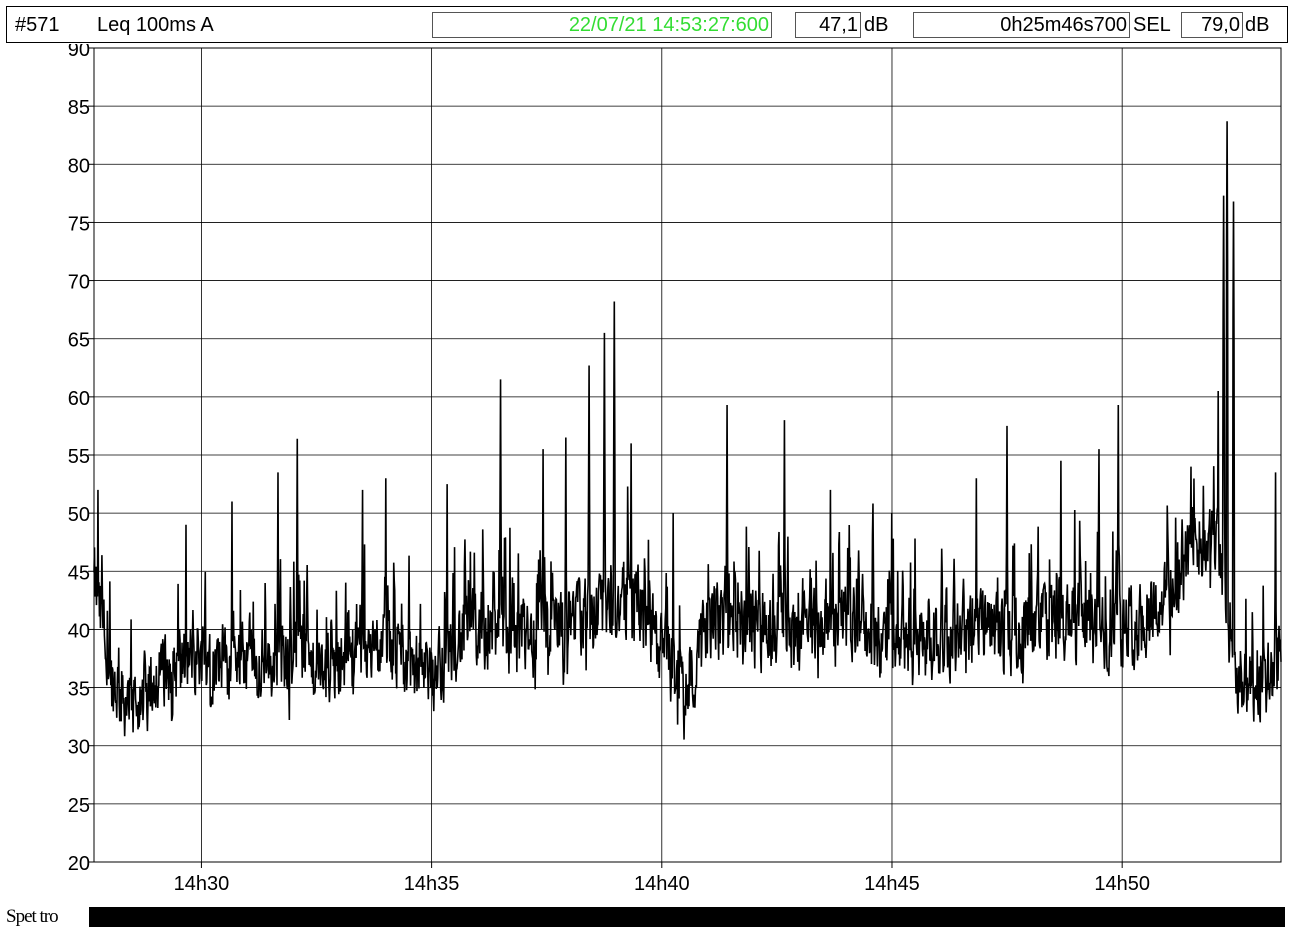 This screenshot has height=933, width=1295. What do you see at coordinates (79, 515) in the screenshot?
I see `y-tick-label: 50` at bounding box center [79, 515].